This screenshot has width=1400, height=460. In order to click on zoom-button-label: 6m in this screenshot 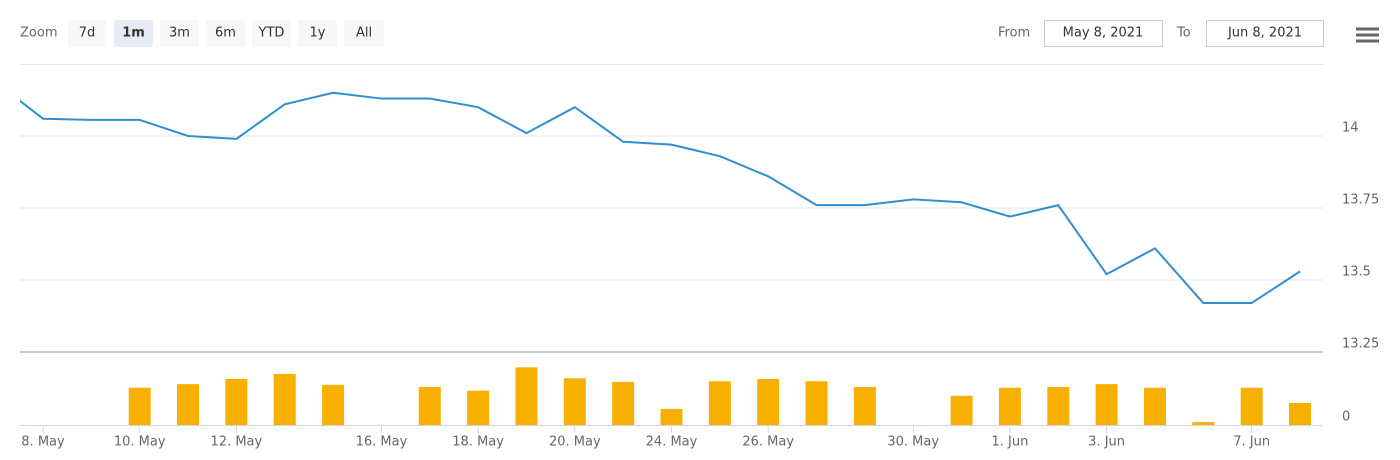, I will do `click(225, 33)`.